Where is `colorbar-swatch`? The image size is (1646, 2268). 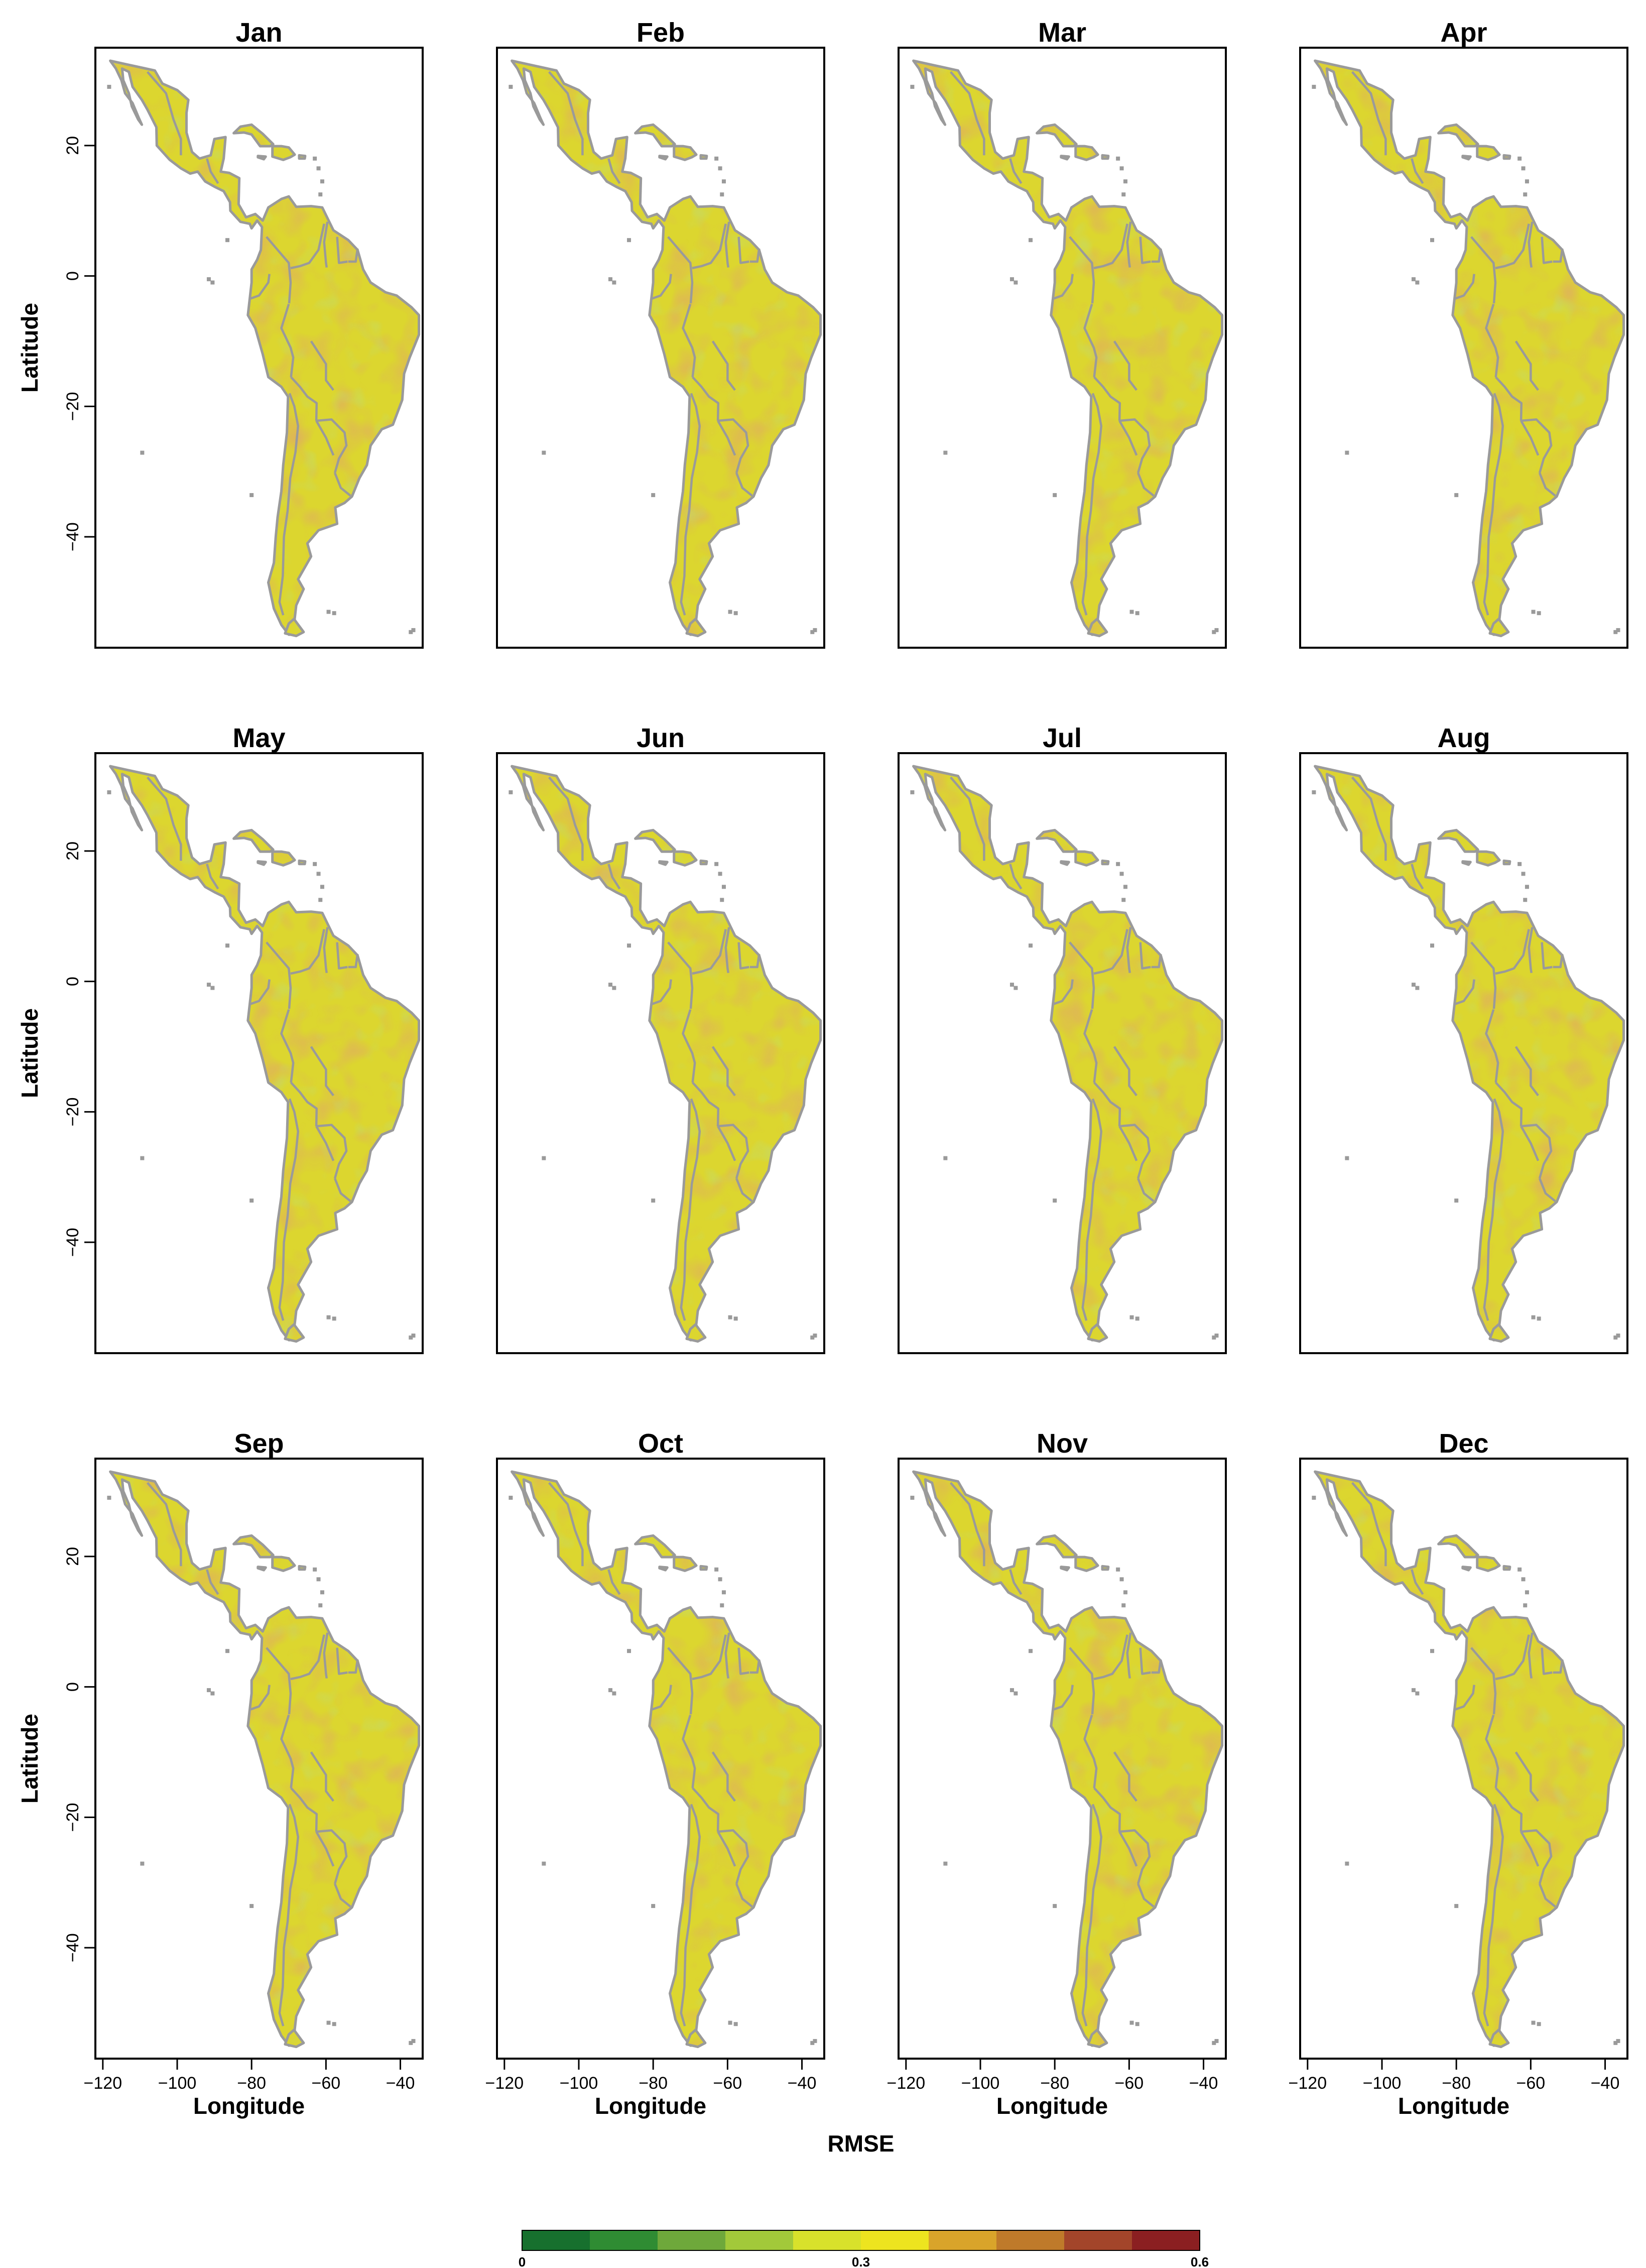
colorbar-swatch is located at coordinates (827, 2240).